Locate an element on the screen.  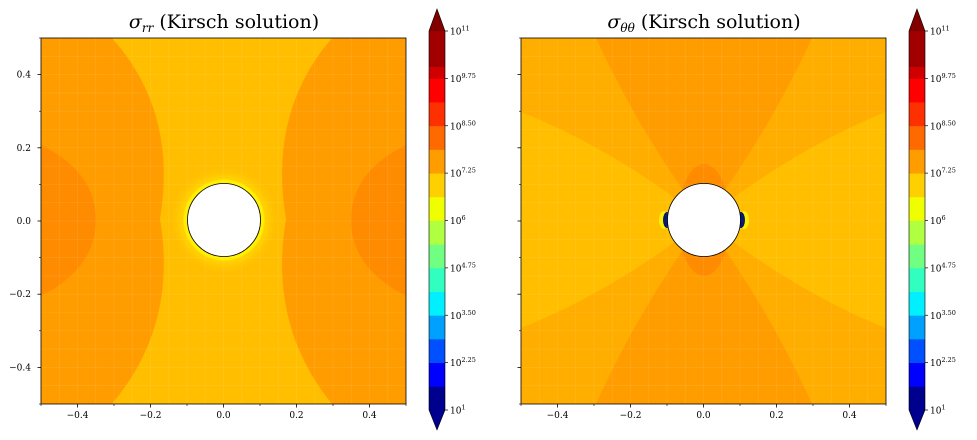
hole-sigma-tt is located at coordinates (704, 220).